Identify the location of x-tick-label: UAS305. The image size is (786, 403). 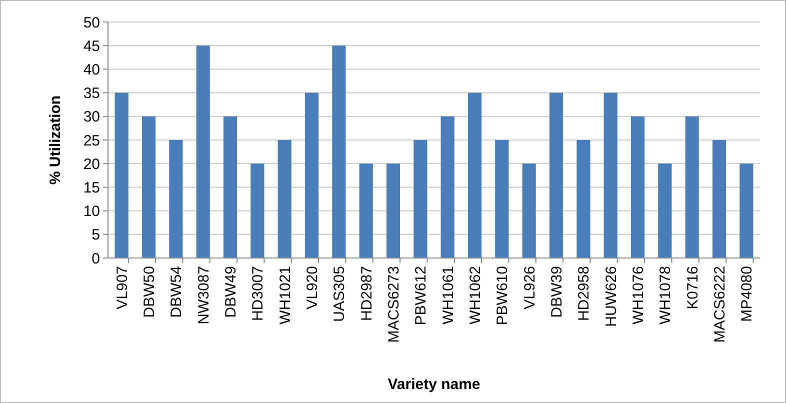
(339, 294).